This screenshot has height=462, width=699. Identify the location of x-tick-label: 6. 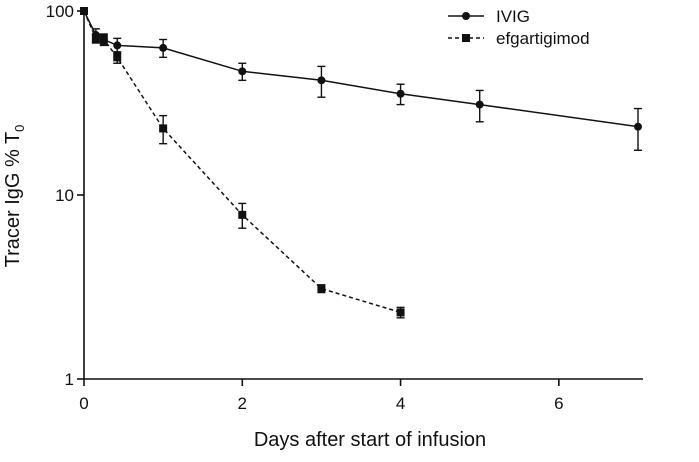
(558, 403).